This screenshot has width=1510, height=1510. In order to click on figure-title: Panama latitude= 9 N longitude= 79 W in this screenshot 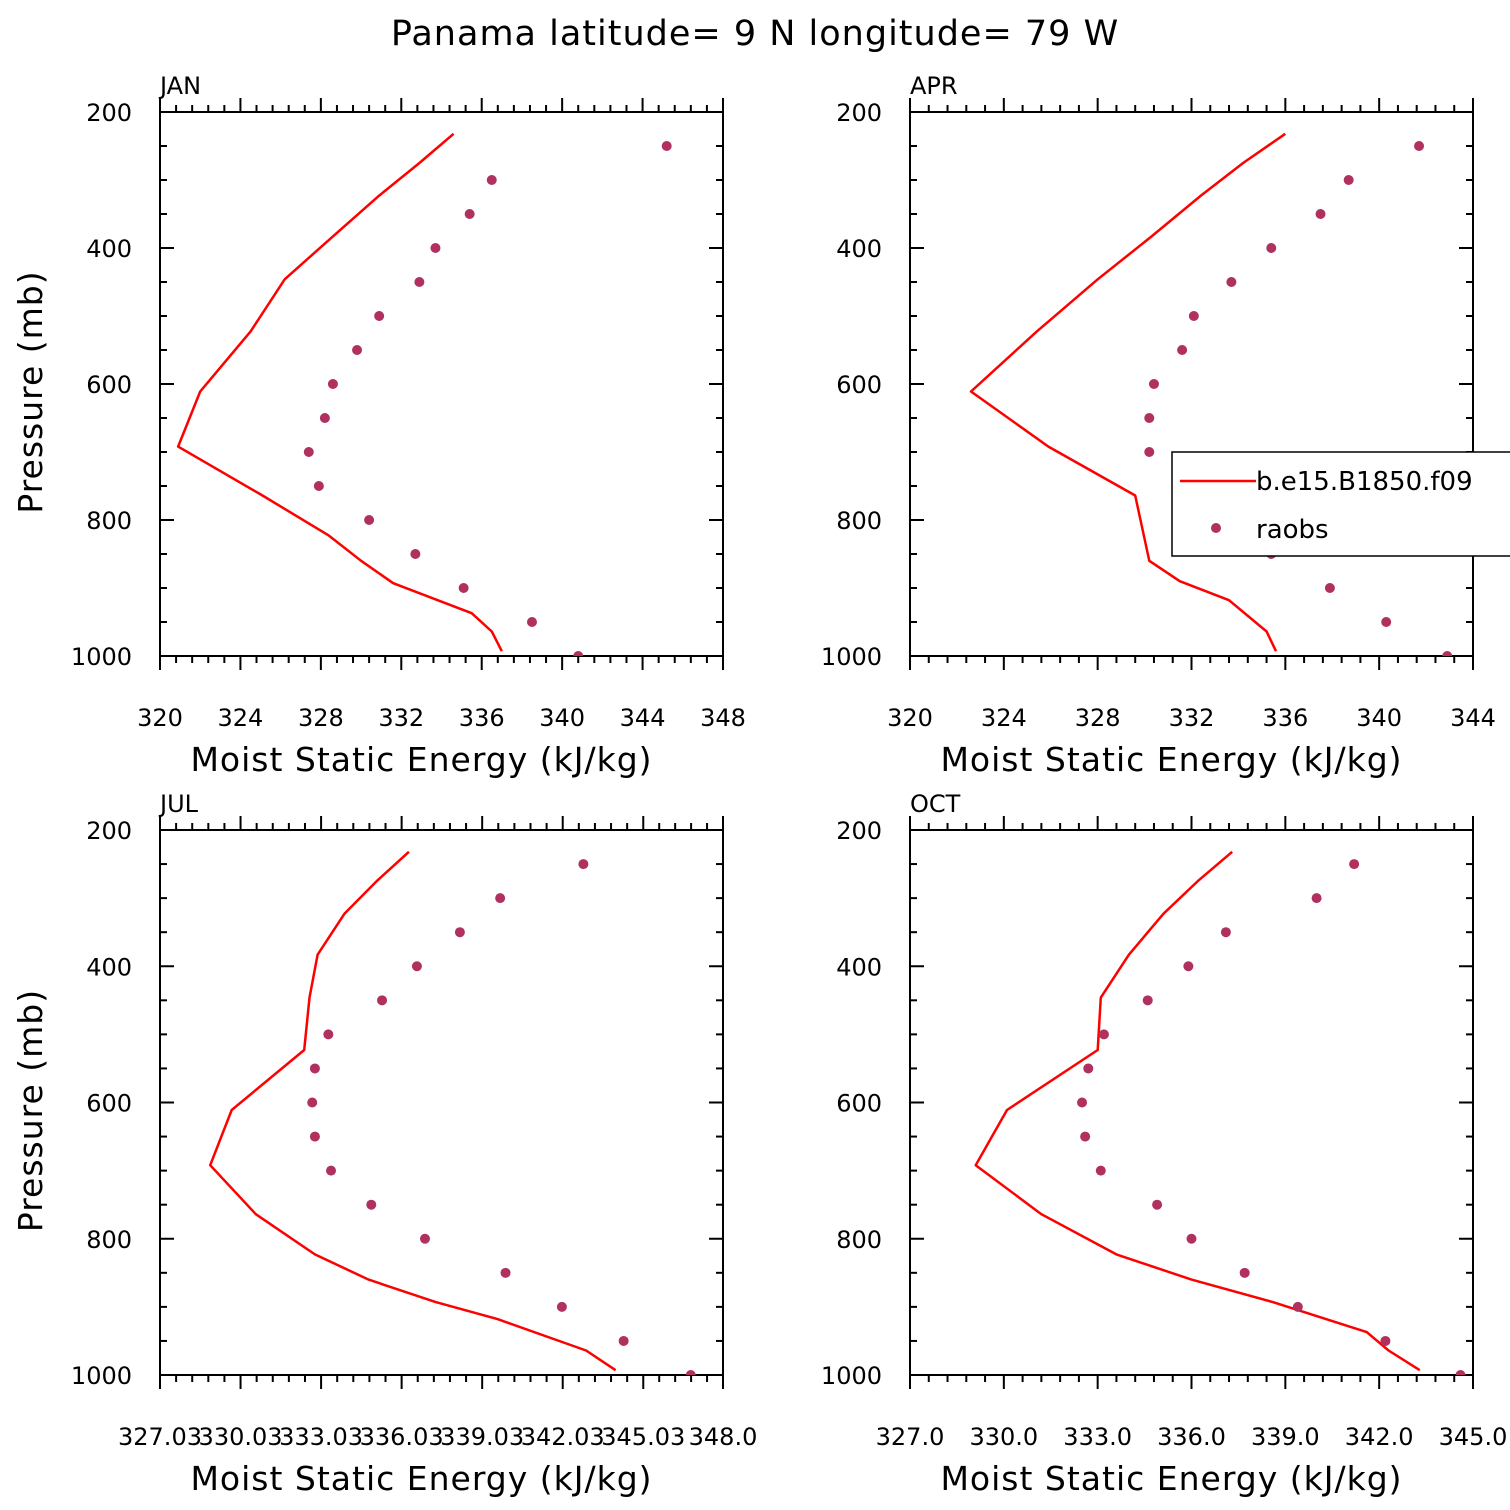, I will do `click(755, 34)`.